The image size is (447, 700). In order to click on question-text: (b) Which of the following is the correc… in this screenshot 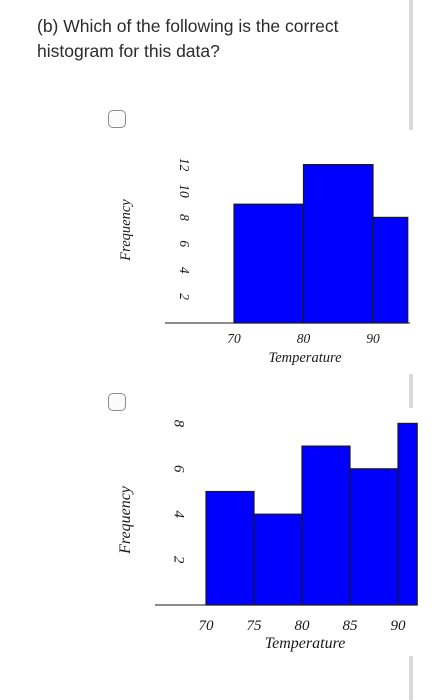, I will do `click(188, 38)`.